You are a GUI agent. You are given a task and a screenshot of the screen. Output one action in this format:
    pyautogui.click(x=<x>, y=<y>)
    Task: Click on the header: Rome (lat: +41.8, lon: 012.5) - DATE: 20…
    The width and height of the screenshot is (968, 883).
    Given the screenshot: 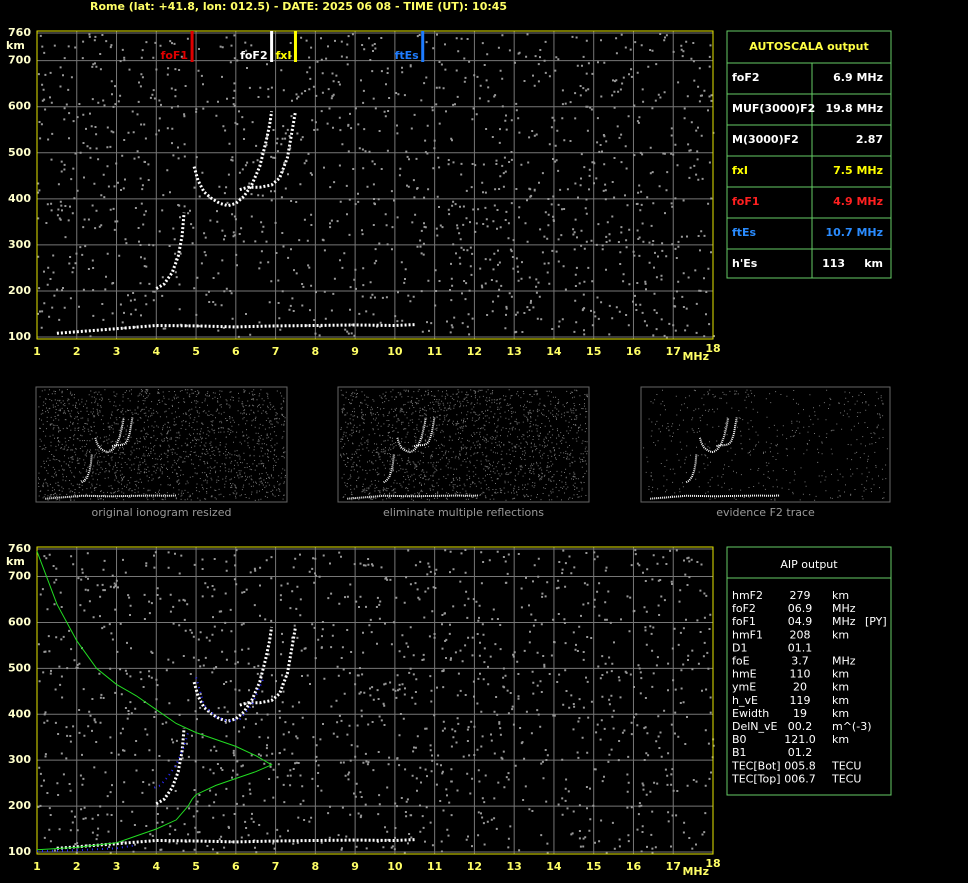 What is the action you would take?
    pyautogui.click(x=298, y=6)
    